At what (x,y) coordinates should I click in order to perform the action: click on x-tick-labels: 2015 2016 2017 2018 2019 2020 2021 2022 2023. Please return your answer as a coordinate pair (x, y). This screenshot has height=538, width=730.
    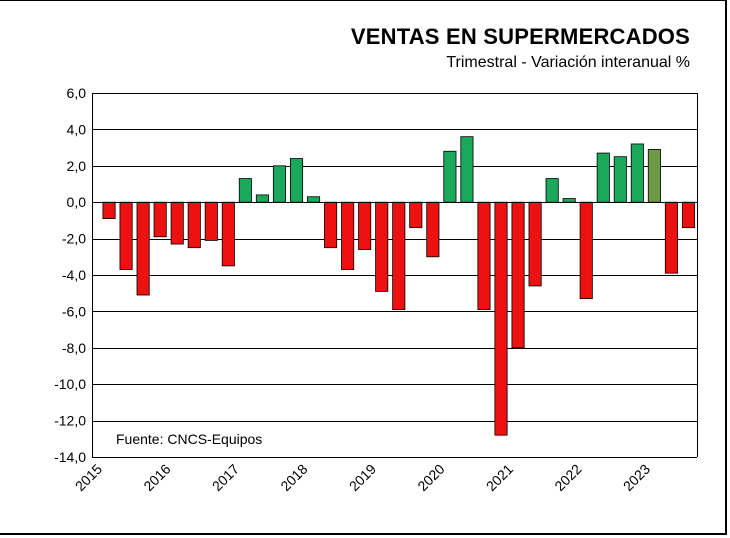
    Looking at the image, I should click on (362, 477).